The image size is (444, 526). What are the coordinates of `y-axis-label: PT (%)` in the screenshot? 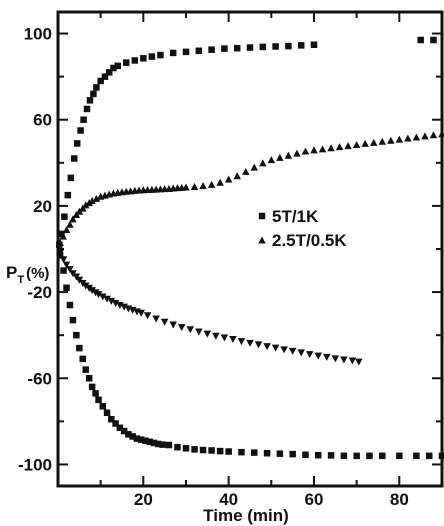 It's located at (27, 274).